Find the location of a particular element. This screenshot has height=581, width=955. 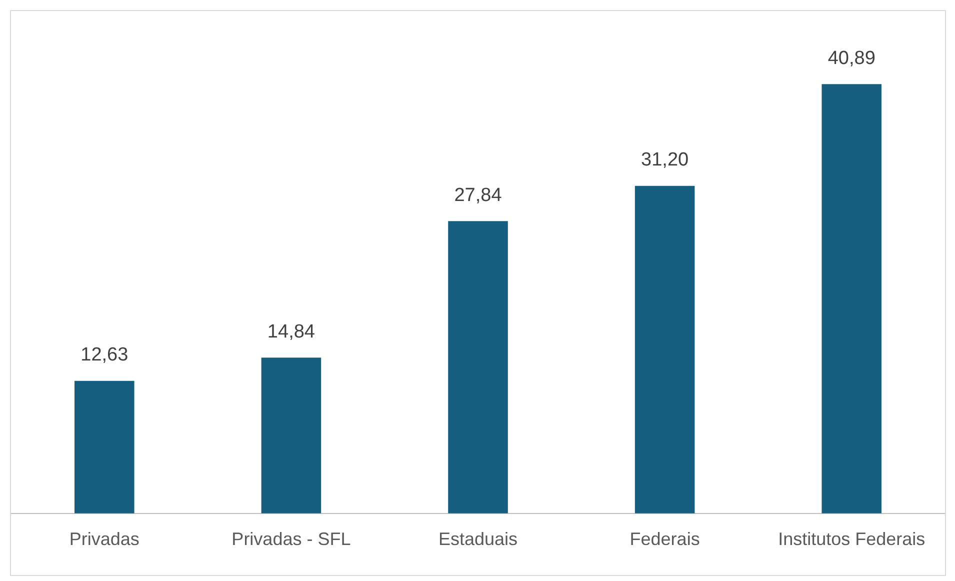

data-label: 14,84 is located at coordinates (291, 331).